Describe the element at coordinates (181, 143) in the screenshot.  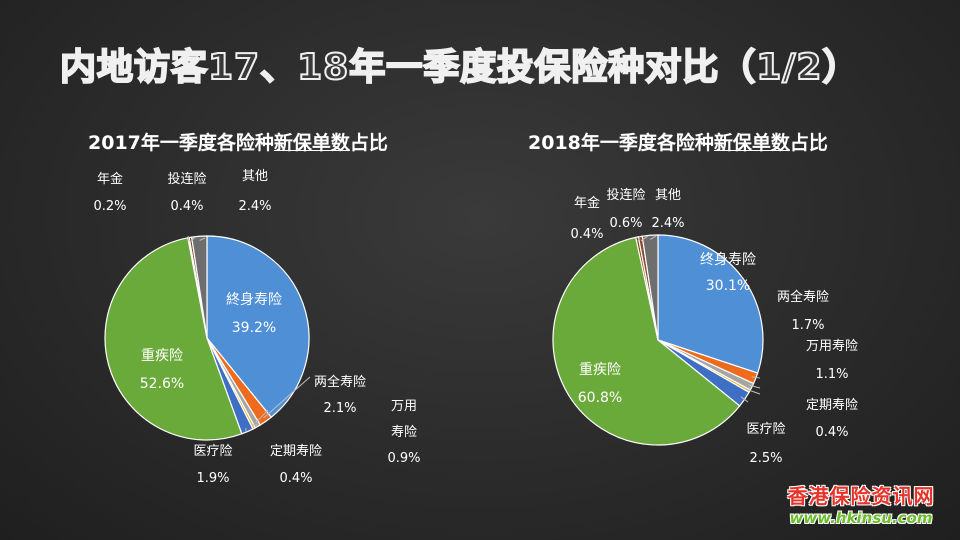
I see `chart-title-2017-prefix: 2017年一季度各险种` at that location.